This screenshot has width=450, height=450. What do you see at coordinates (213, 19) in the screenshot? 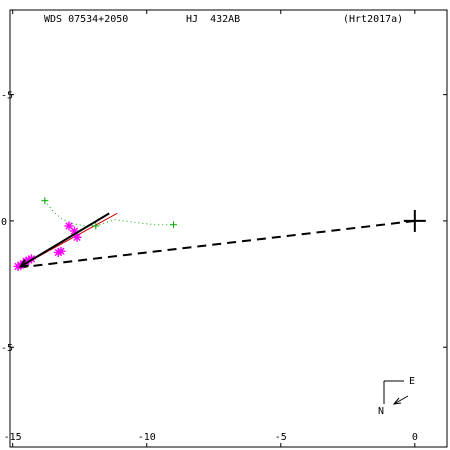
I see `header-designation: HJ 432AB` at bounding box center [213, 19].